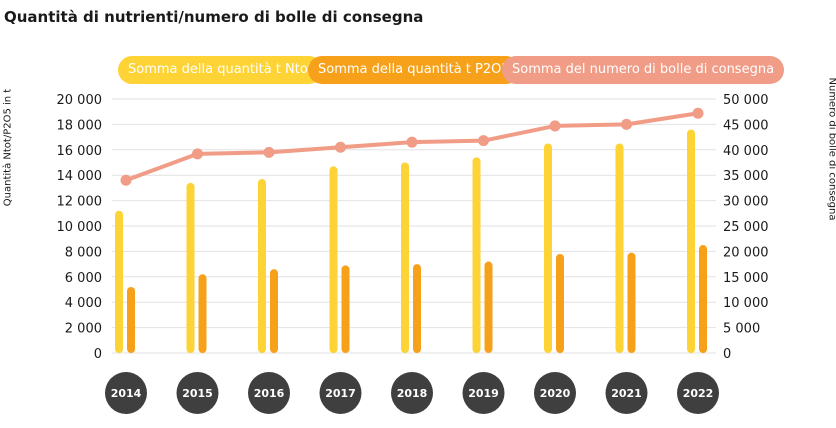 The image size is (836, 428). I want to click on x-tick-label: 2017, so click(340, 393).